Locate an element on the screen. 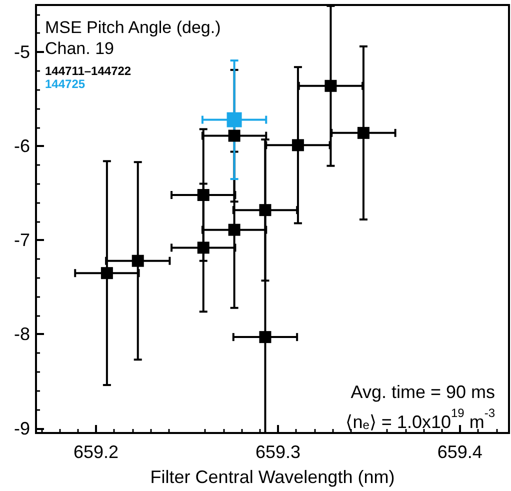 The height and width of the screenshot is (491, 511). x-tick-label: 659.2 is located at coordinates (96, 452).